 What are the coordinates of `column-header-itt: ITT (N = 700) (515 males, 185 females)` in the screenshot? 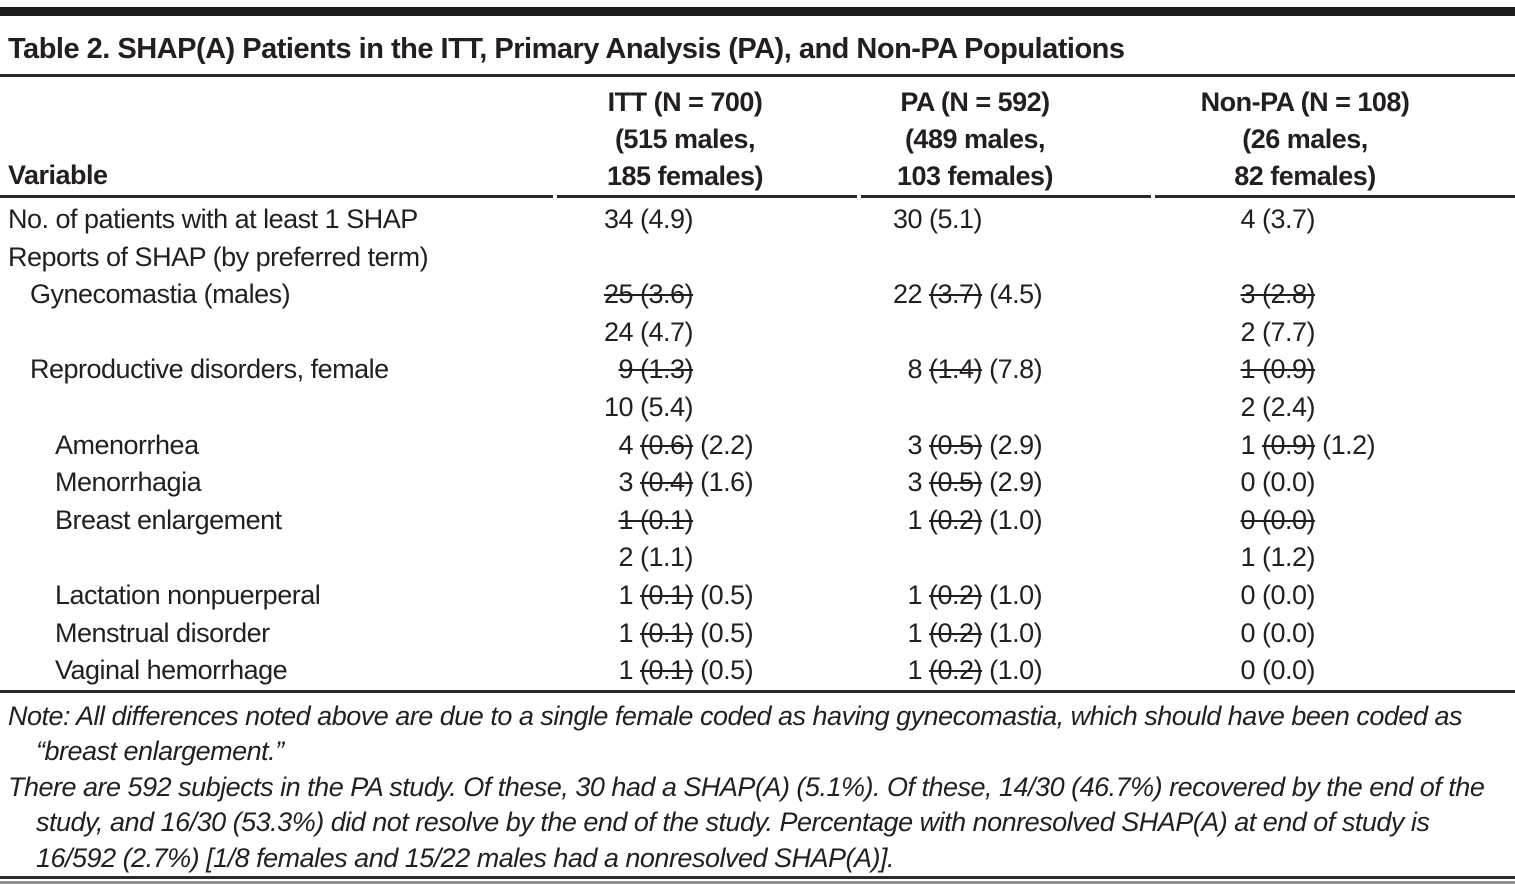 It's located at (685, 139).